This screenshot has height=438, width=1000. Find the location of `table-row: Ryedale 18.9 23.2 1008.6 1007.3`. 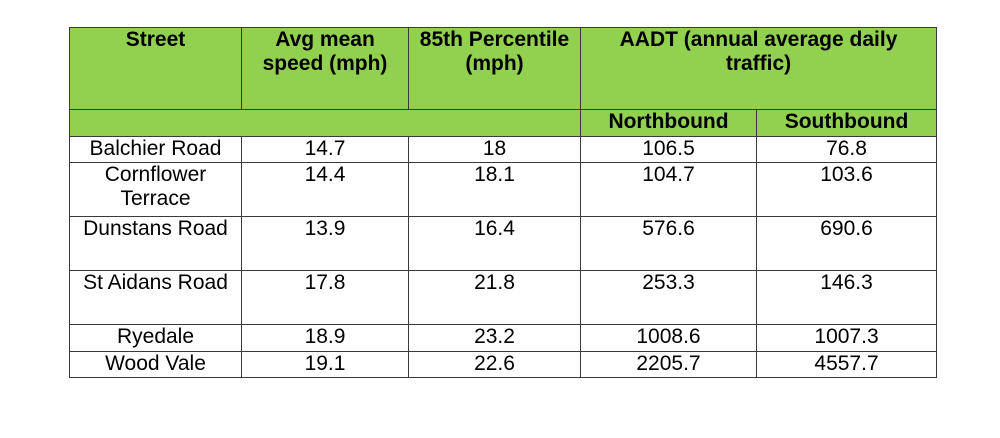

table-row: Ryedale 18.9 23.2 1008.6 1007.3 is located at coordinates (503, 338).